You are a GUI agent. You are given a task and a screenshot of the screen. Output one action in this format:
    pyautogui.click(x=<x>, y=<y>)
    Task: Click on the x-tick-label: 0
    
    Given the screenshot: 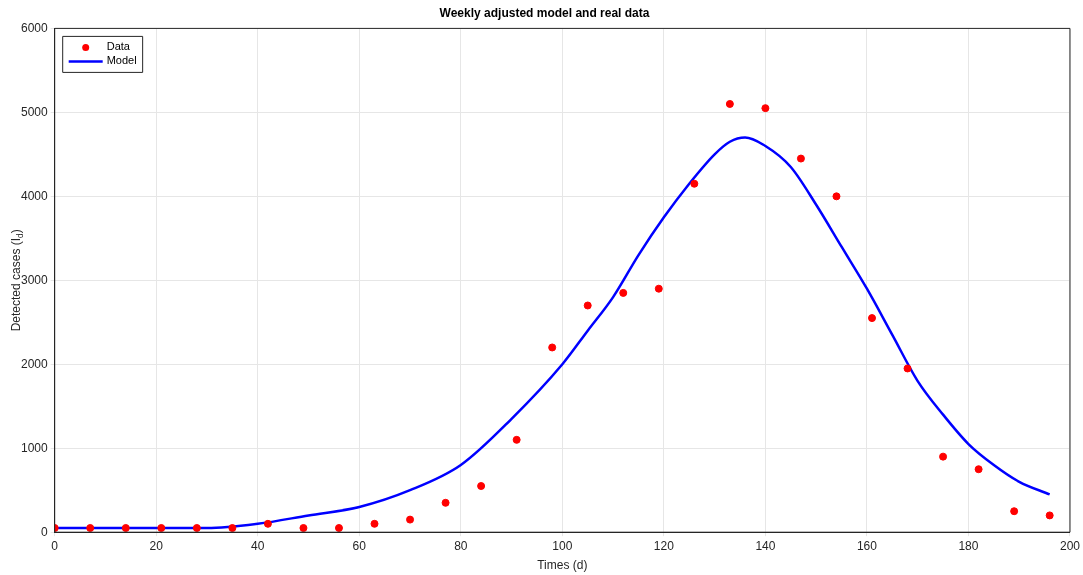 What is the action you would take?
    pyautogui.click(x=55, y=545)
    